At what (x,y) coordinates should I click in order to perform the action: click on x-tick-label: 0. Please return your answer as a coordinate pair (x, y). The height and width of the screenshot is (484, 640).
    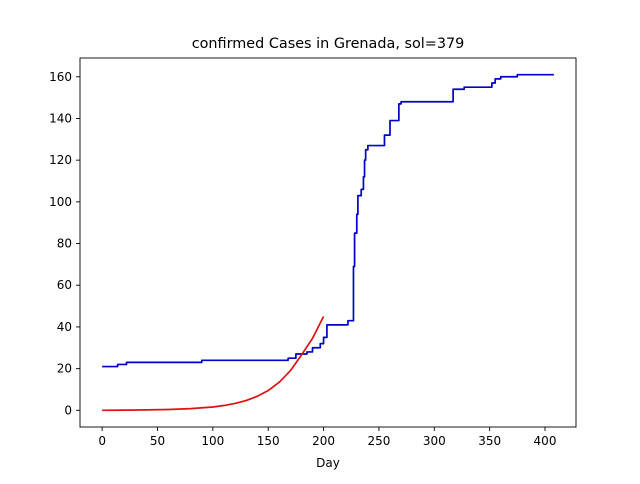
    Looking at the image, I should click on (102, 441).